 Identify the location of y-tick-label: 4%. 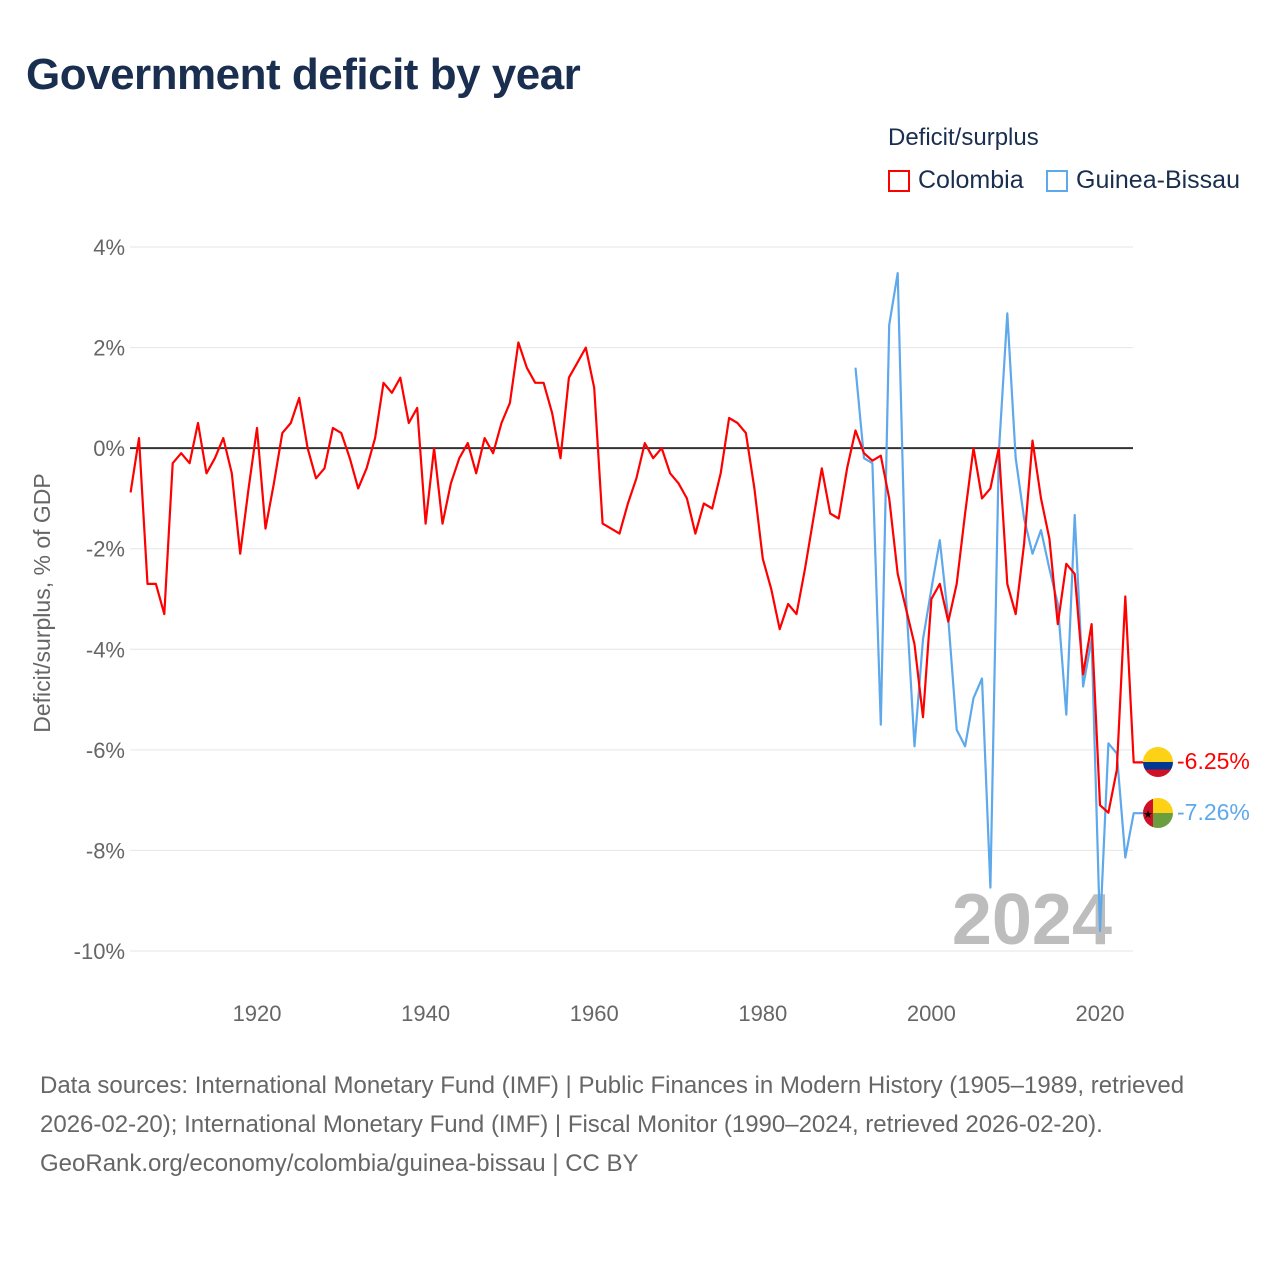
(109, 247).